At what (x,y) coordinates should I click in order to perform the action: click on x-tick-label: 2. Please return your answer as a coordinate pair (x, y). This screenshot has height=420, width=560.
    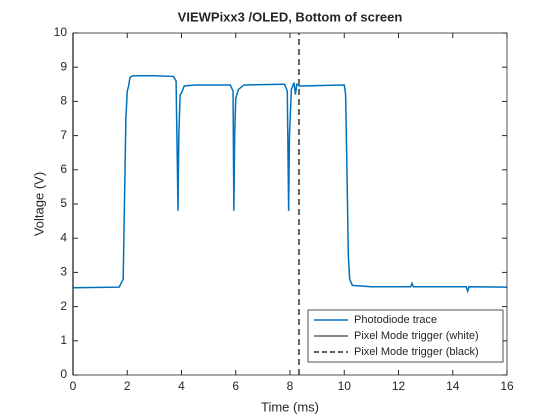
    Looking at the image, I should click on (127, 386).